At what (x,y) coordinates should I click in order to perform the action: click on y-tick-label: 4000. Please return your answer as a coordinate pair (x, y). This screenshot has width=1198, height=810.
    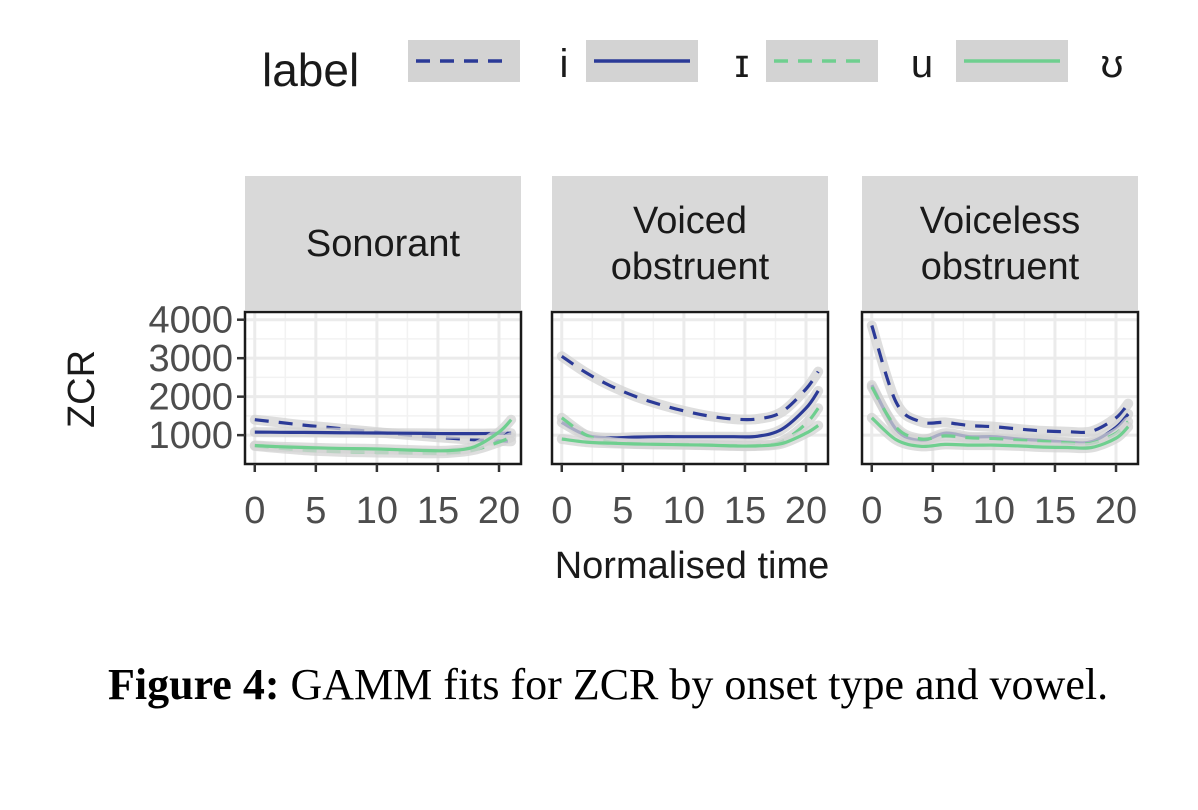
    Looking at the image, I should click on (190, 321).